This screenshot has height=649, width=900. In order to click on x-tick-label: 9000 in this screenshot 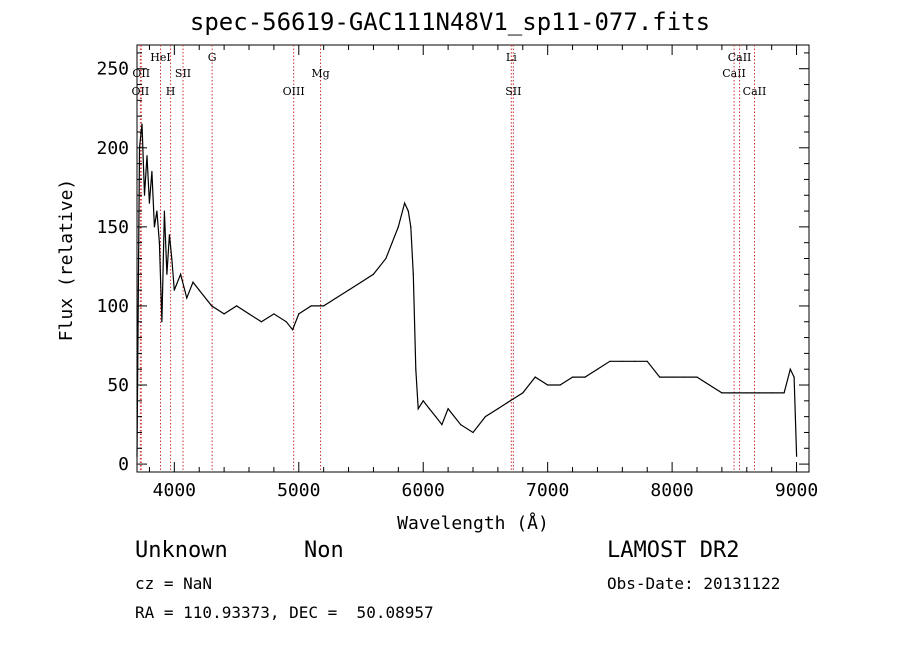, I will do `click(796, 490)`.